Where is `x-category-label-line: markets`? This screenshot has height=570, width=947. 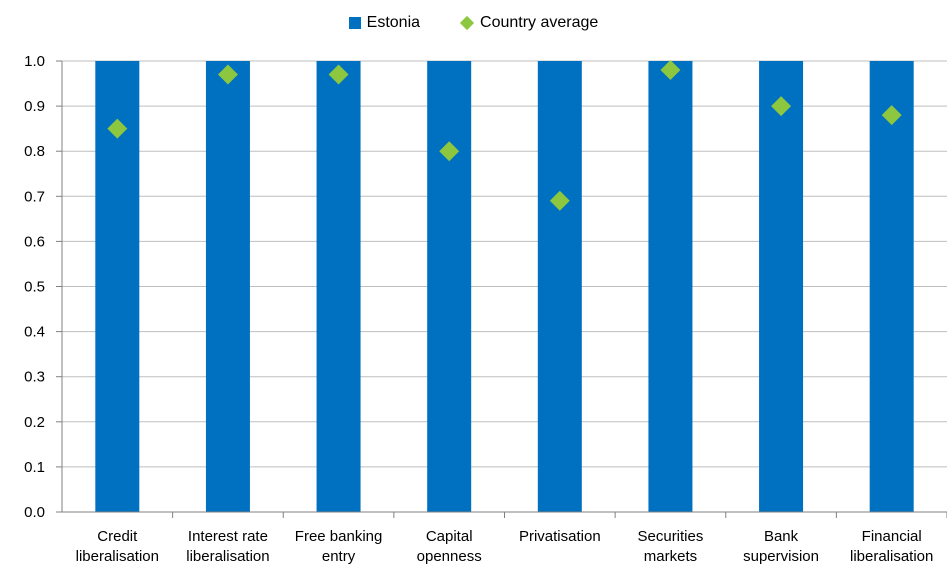 x-category-label-line: markets is located at coordinates (670, 556).